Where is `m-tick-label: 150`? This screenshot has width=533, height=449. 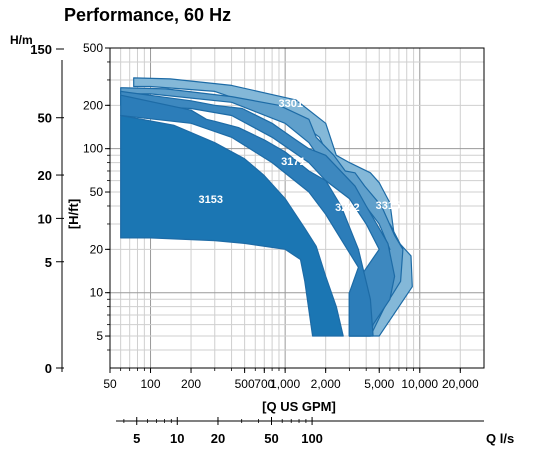 m-tick-label: 150 is located at coordinates (41, 49).